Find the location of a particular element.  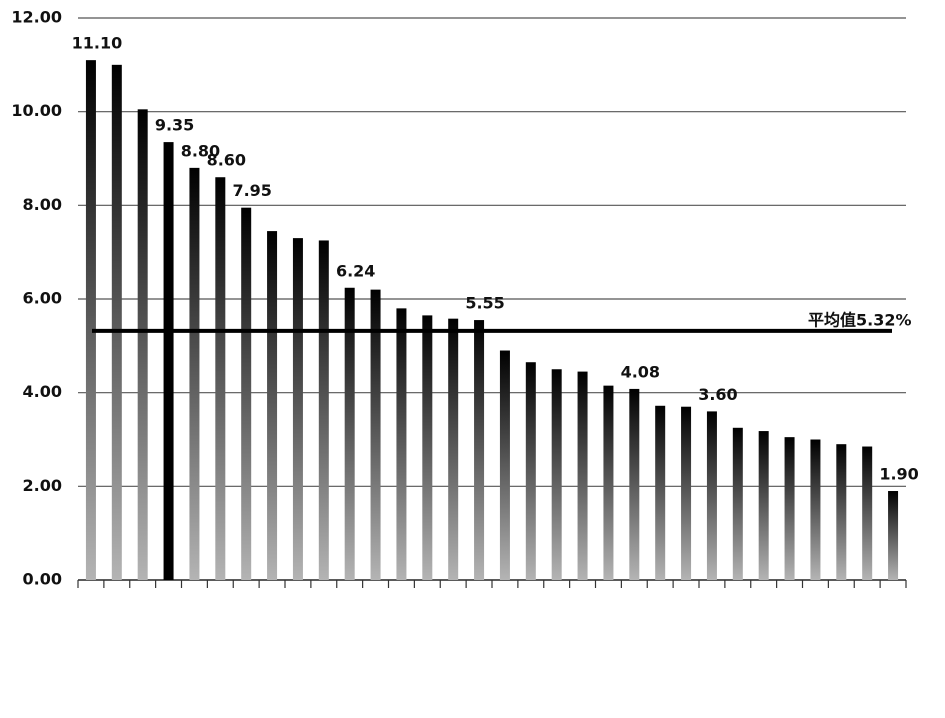

y-tick-label: 12.00 is located at coordinates (36, 17).